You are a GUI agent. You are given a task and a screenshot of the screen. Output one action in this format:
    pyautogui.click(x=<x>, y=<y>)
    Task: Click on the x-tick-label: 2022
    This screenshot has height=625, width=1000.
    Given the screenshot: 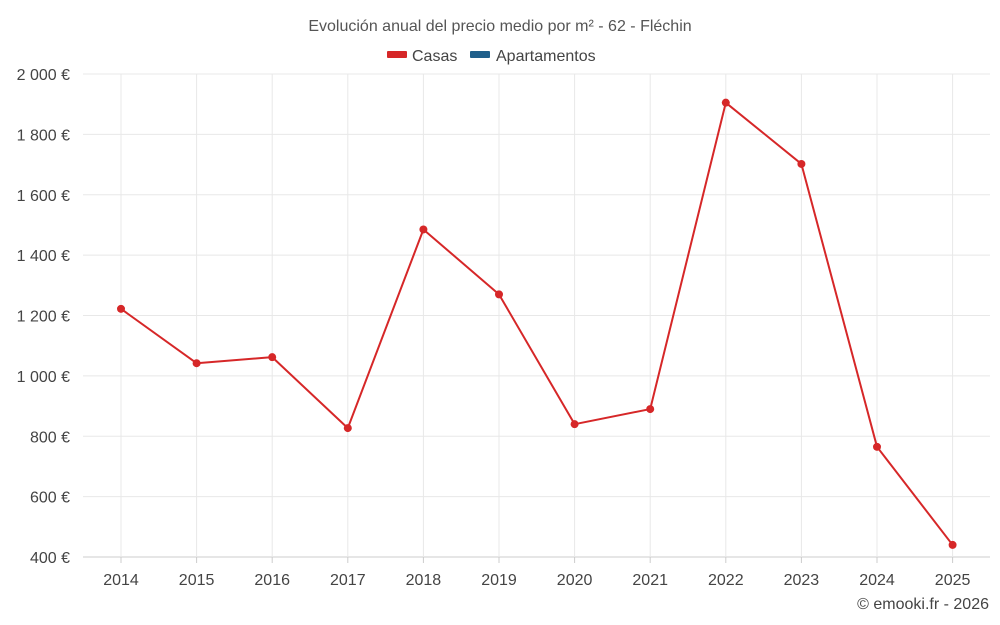 What is the action you would take?
    pyautogui.click(x=726, y=580)
    